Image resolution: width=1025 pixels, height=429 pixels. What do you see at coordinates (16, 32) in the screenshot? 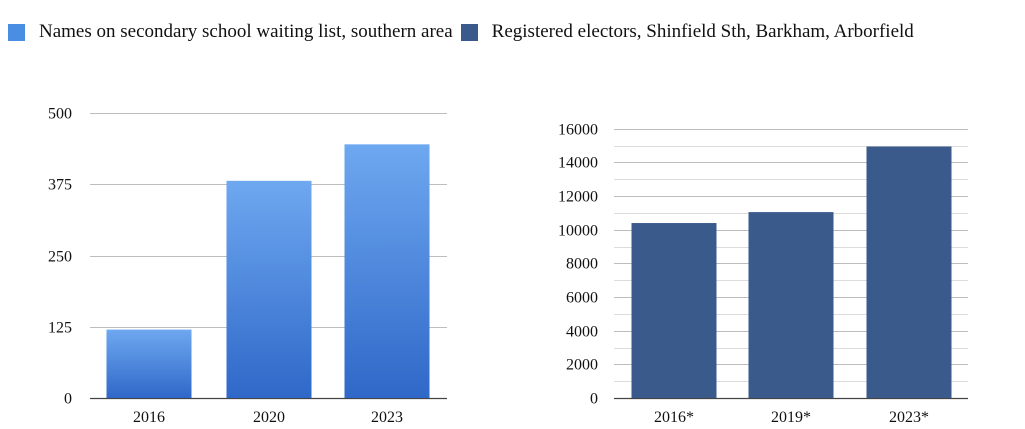
I see `legend-swatch-waiting-list` at bounding box center [16, 32].